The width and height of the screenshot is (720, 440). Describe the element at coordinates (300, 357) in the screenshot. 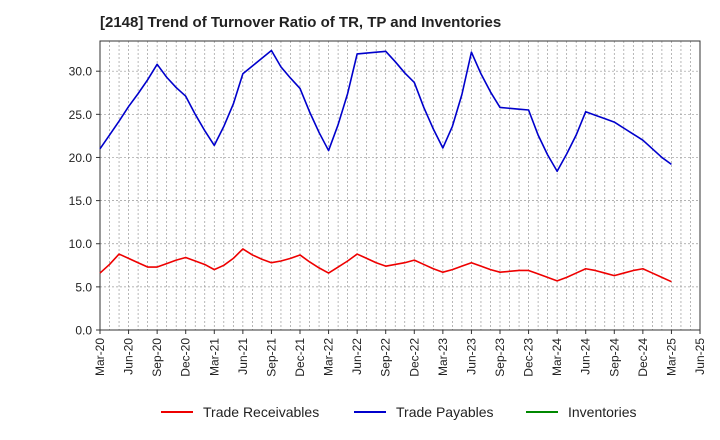

I see `x-tick-label: Dec-21` at that location.